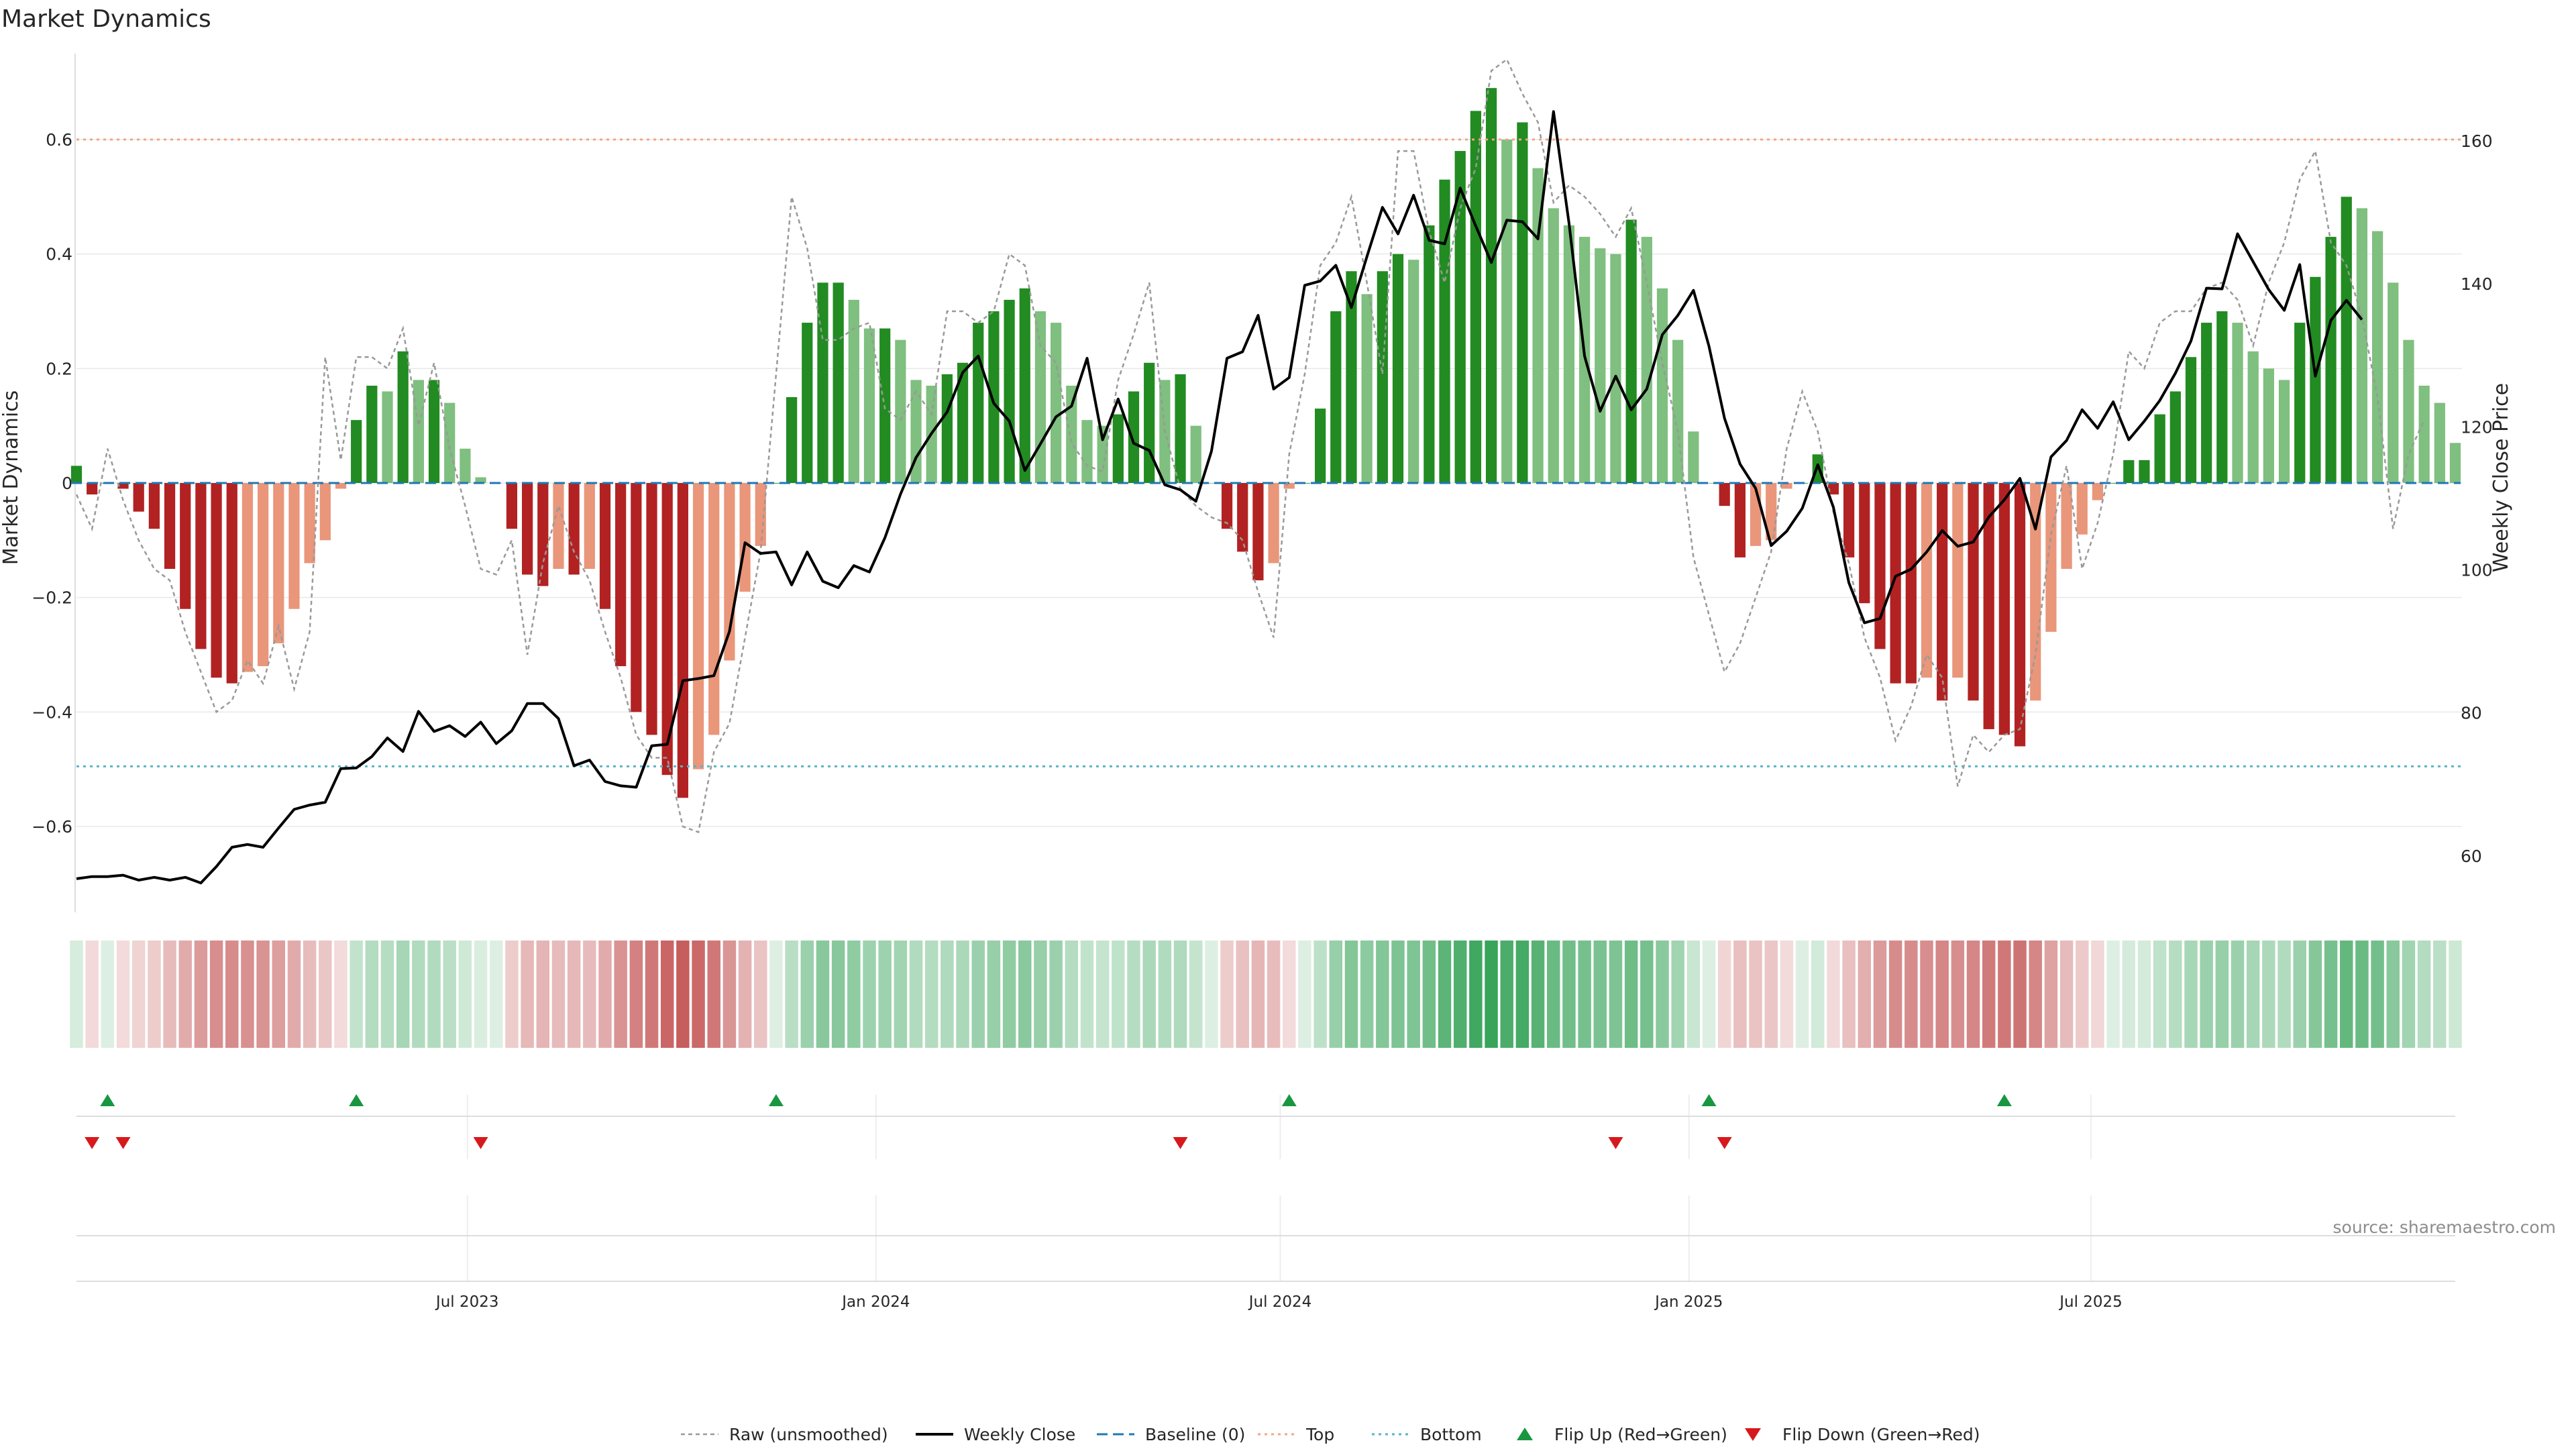 This screenshot has width=2576, height=1449. Describe the element at coordinates (1688, 1302) in the screenshot. I see `x-tick-label: Jan 2025` at that location.